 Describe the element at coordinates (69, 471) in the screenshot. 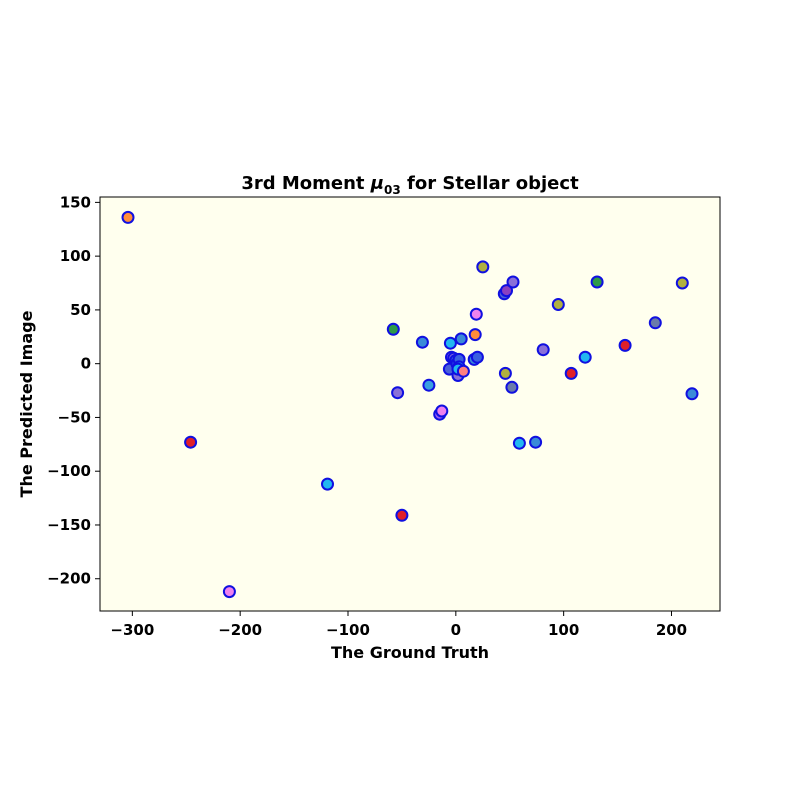

I see `y-tick-label: −100` at that location.